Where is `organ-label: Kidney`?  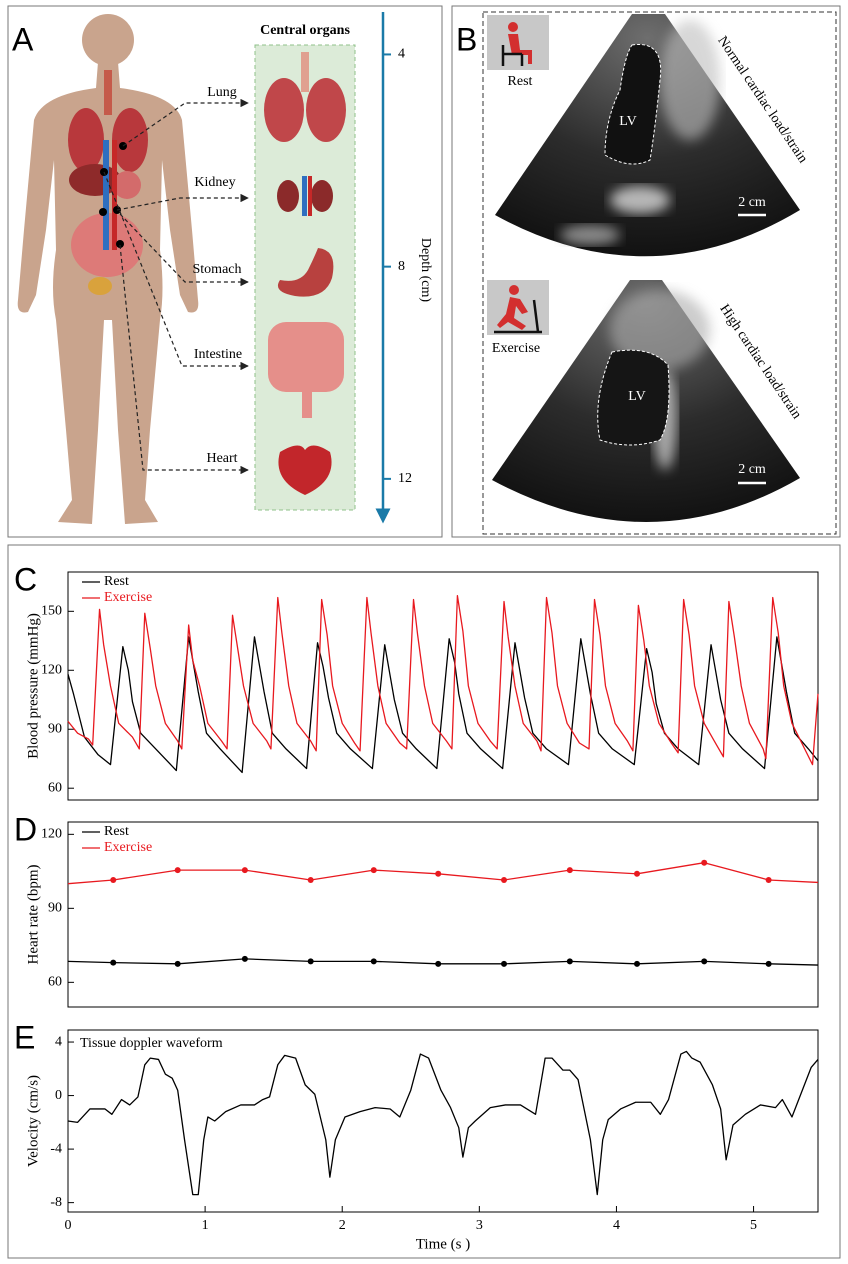 organ-label: Kidney is located at coordinates (214, 182).